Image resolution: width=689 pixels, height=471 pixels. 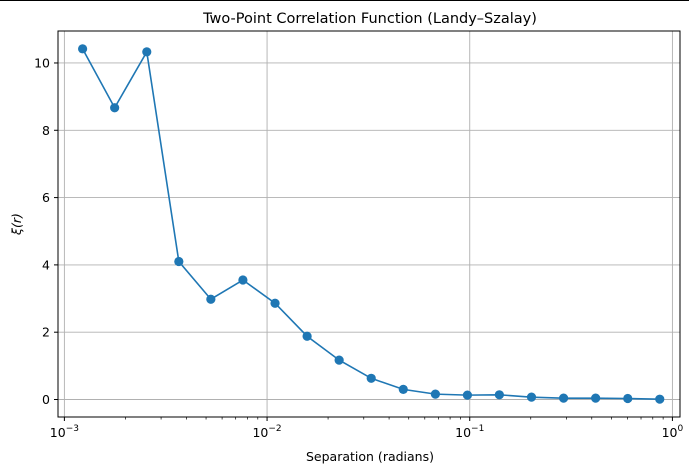 What do you see at coordinates (42, 62) in the screenshot?
I see `y-tick-label: 10` at bounding box center [42, 62].